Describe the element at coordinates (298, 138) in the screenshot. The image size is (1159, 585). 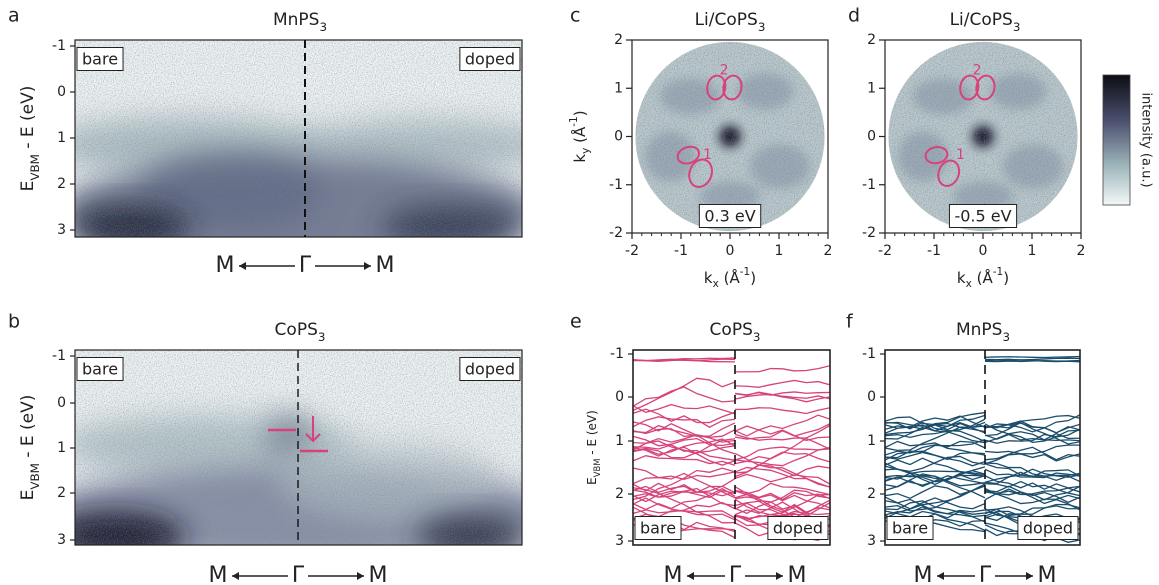
I see `arpes-image` at that location.